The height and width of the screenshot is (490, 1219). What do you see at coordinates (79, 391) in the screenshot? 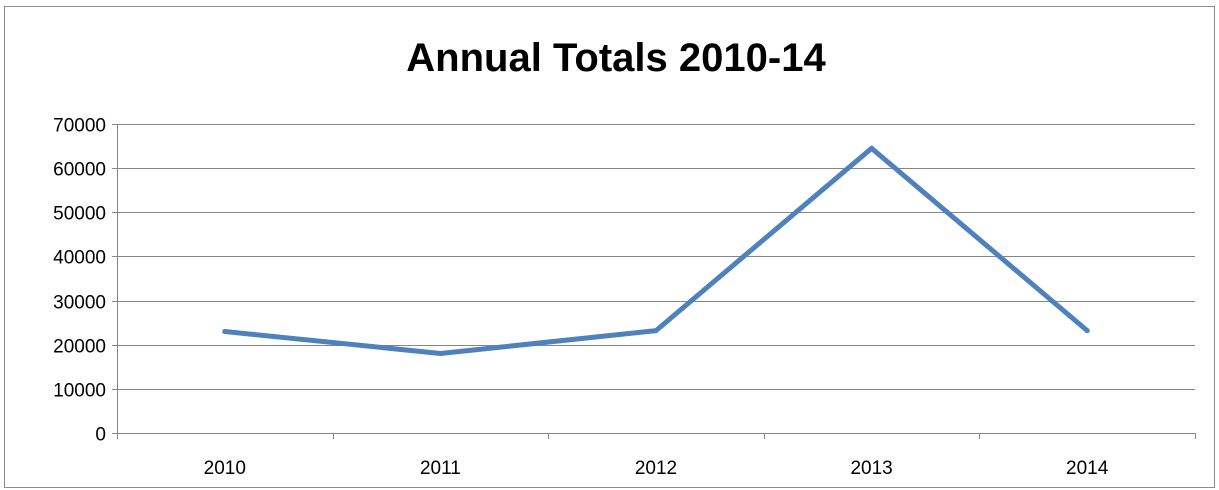
I see `y-tick-label-1: 10000` at bounding box center [79, 391].